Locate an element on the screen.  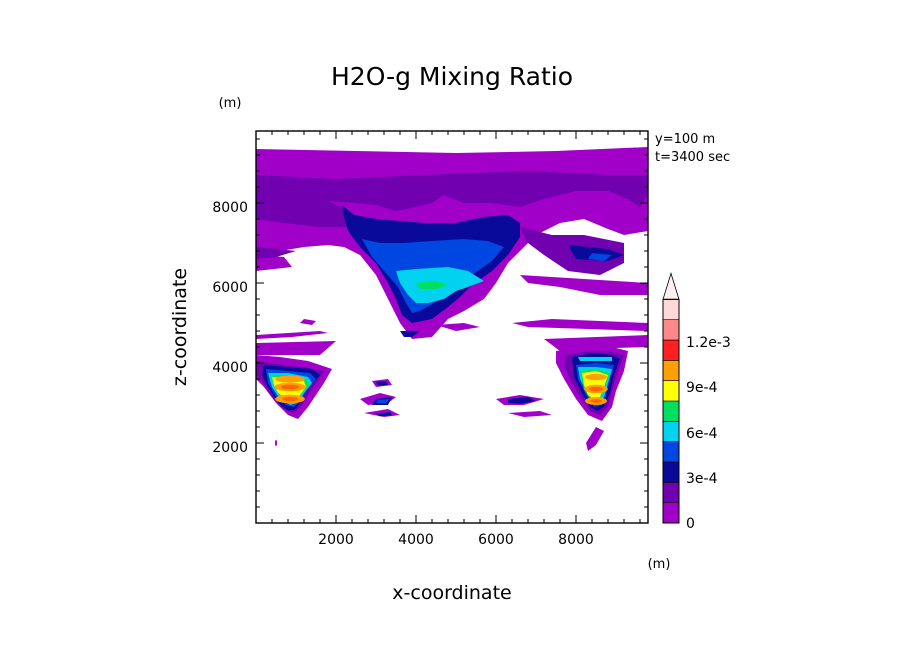
y-unit-label: (m) is located at coordinates (230, 103).